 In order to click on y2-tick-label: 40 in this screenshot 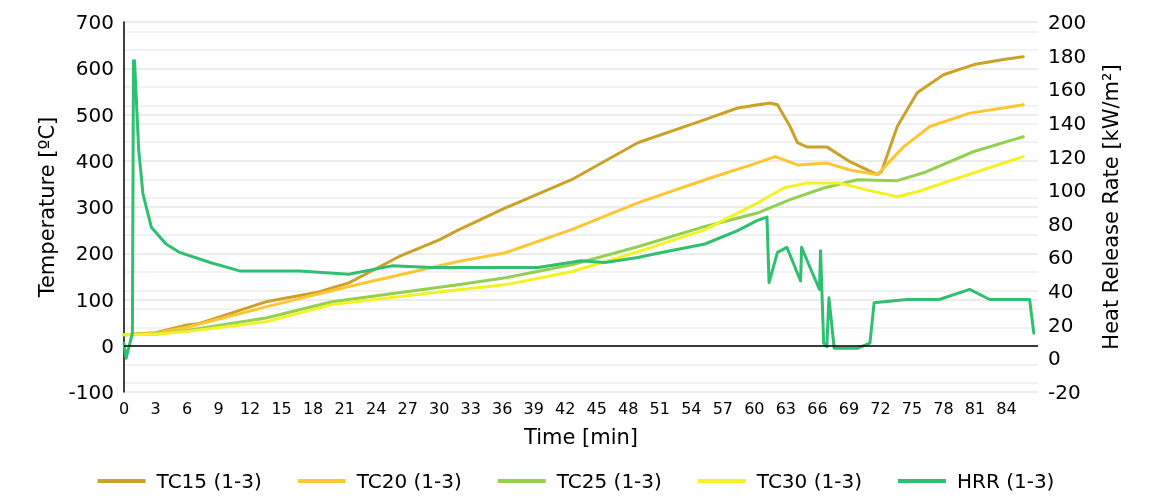, I will do `click(1061, 291)`.